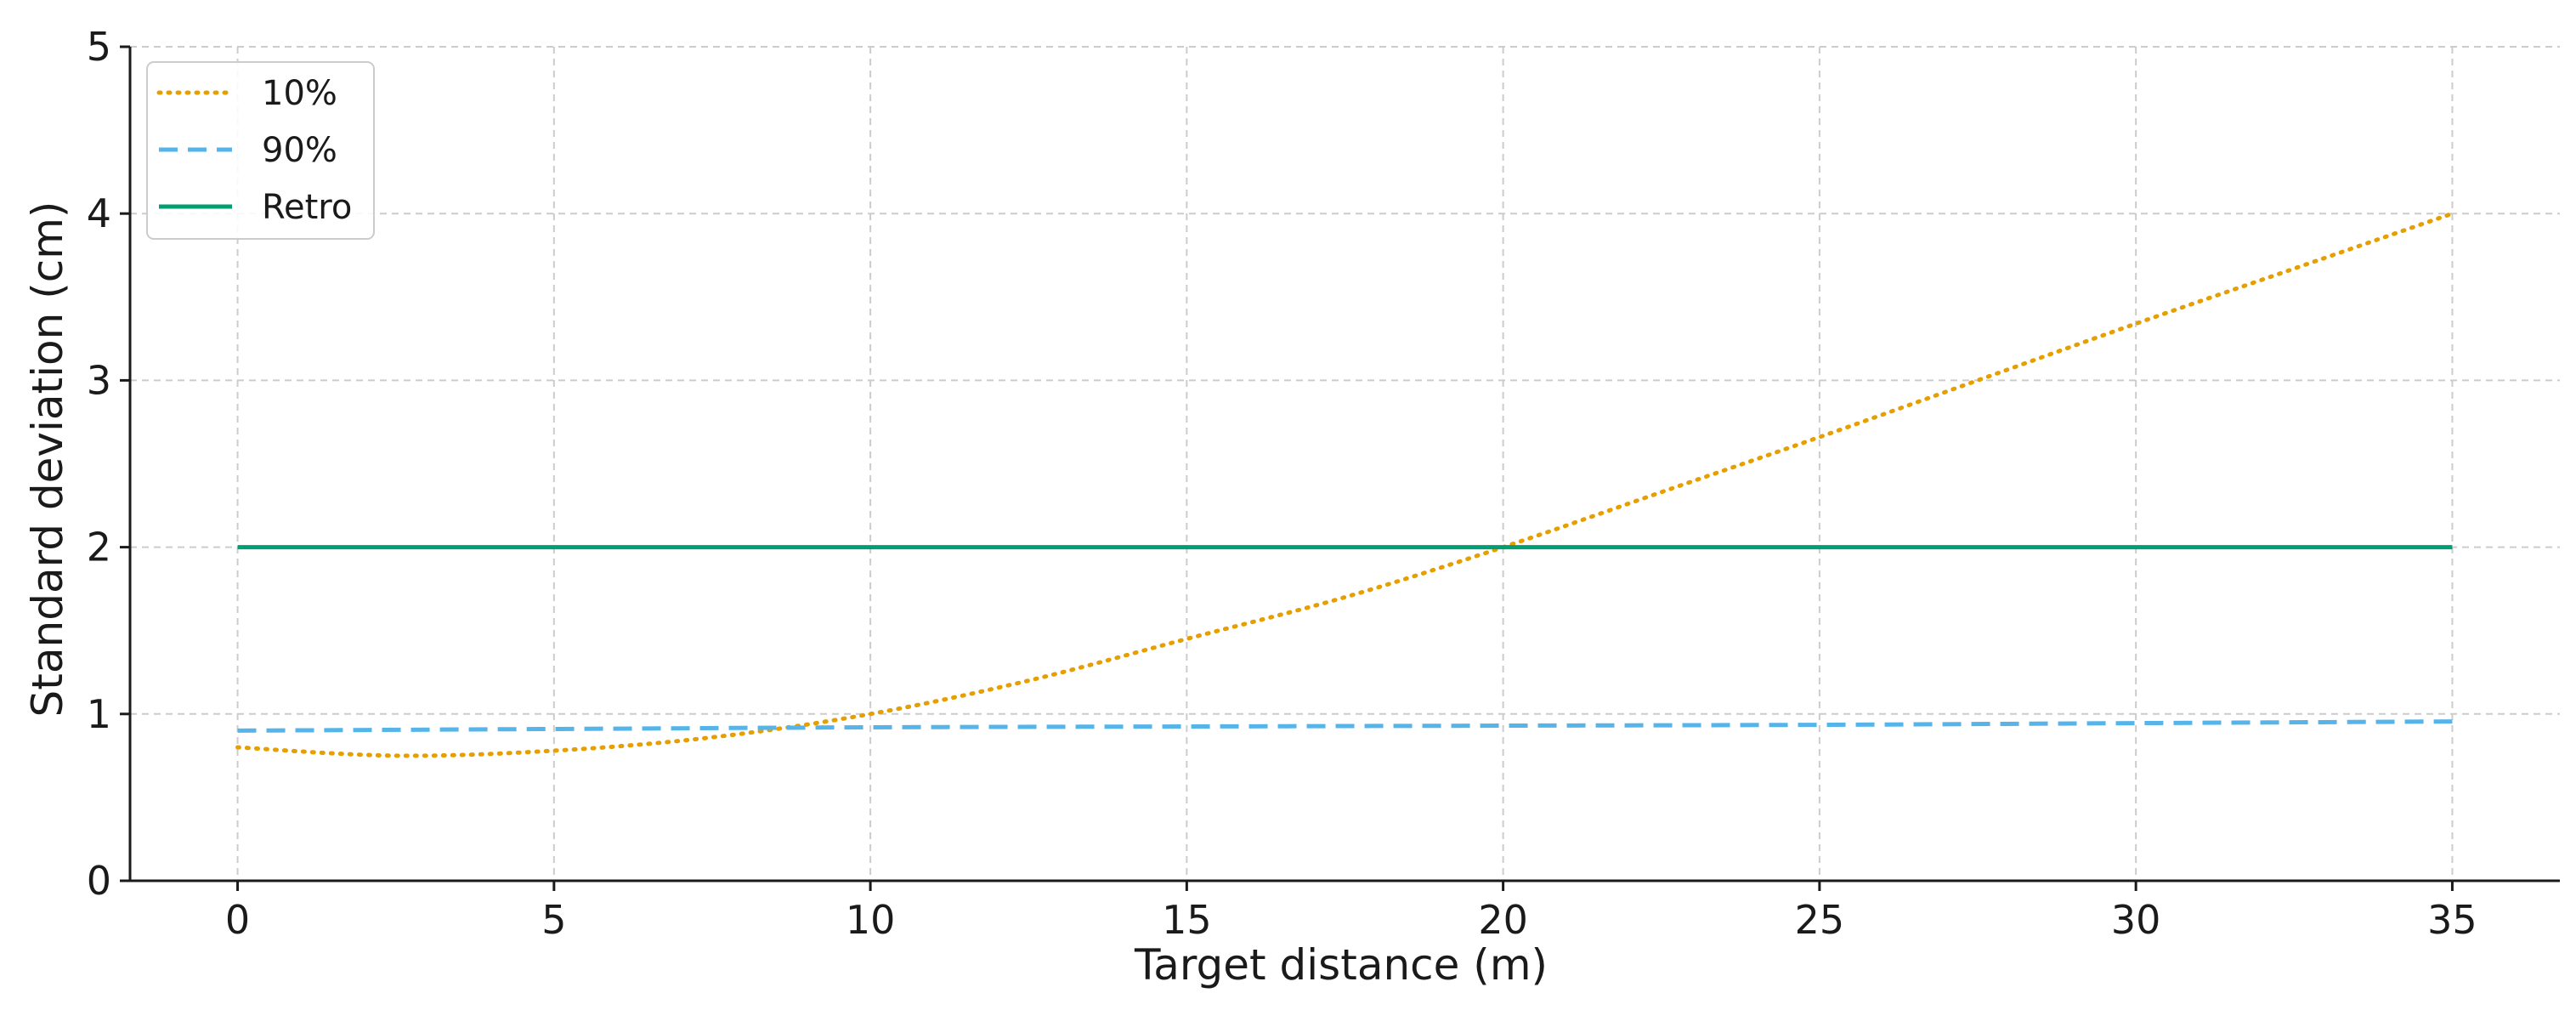 The width and height of the screenshot is (2576, 1010). Describe the element at coordinates (1820, 920) in the screenshot. I see `x-tick-label: 25` at that location.